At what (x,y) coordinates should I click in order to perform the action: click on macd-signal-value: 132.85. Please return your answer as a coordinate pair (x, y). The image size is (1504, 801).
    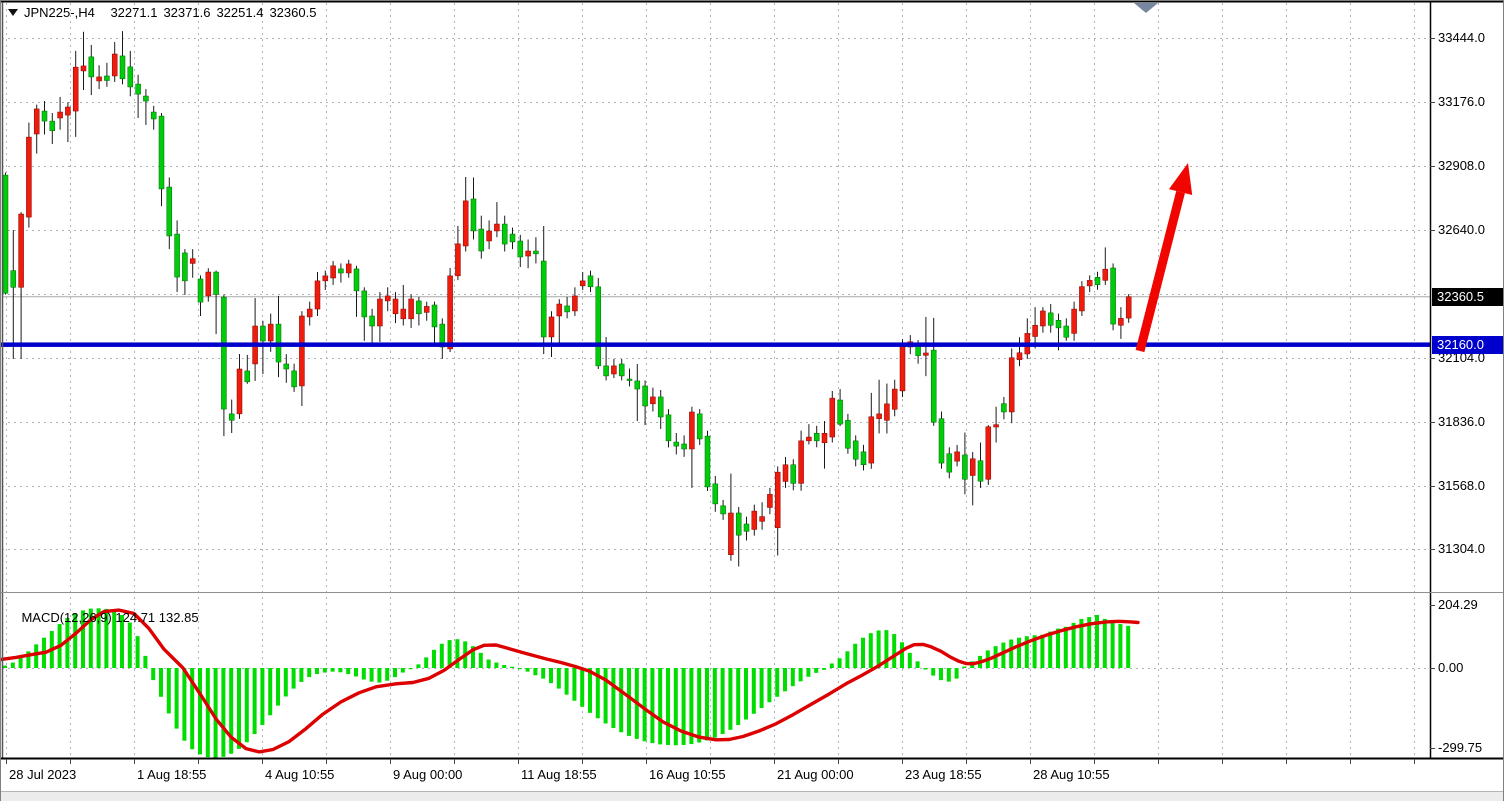
    Looking at the image, I should click on (178, 617).